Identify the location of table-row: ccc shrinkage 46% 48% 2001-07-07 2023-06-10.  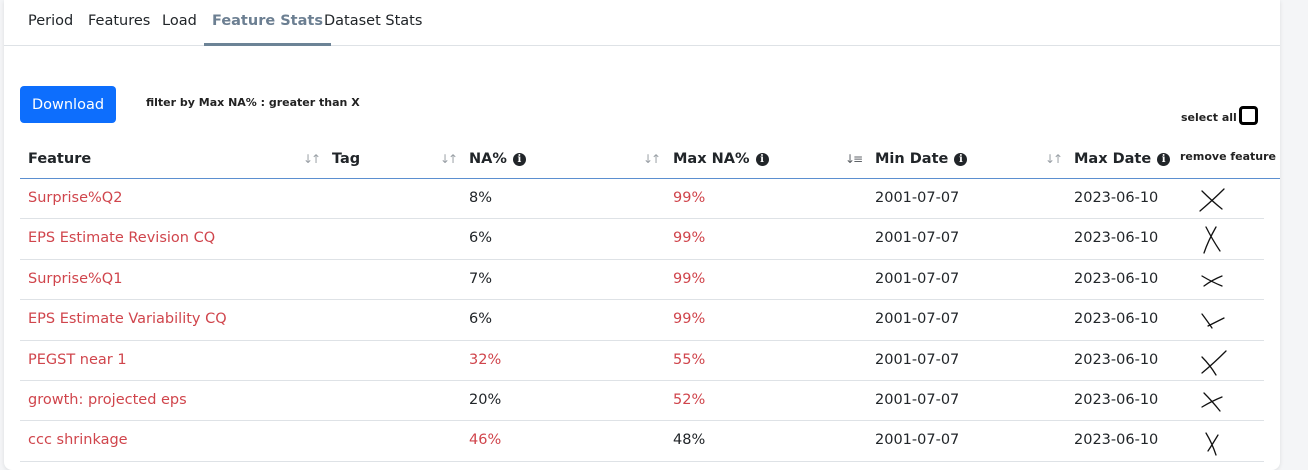
(642, 441).